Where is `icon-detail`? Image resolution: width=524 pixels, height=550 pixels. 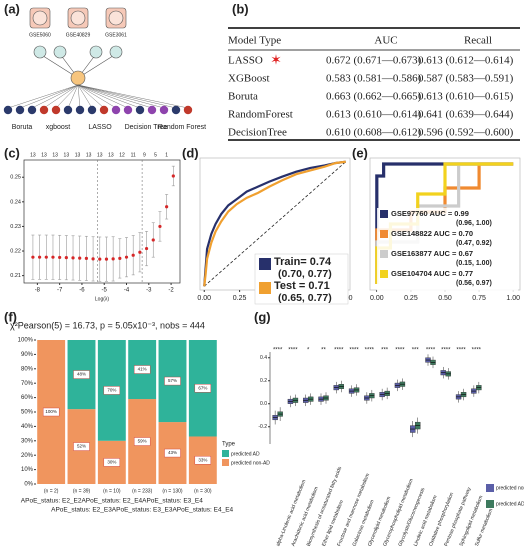 icon-detail is located at coordinates (78, 18).